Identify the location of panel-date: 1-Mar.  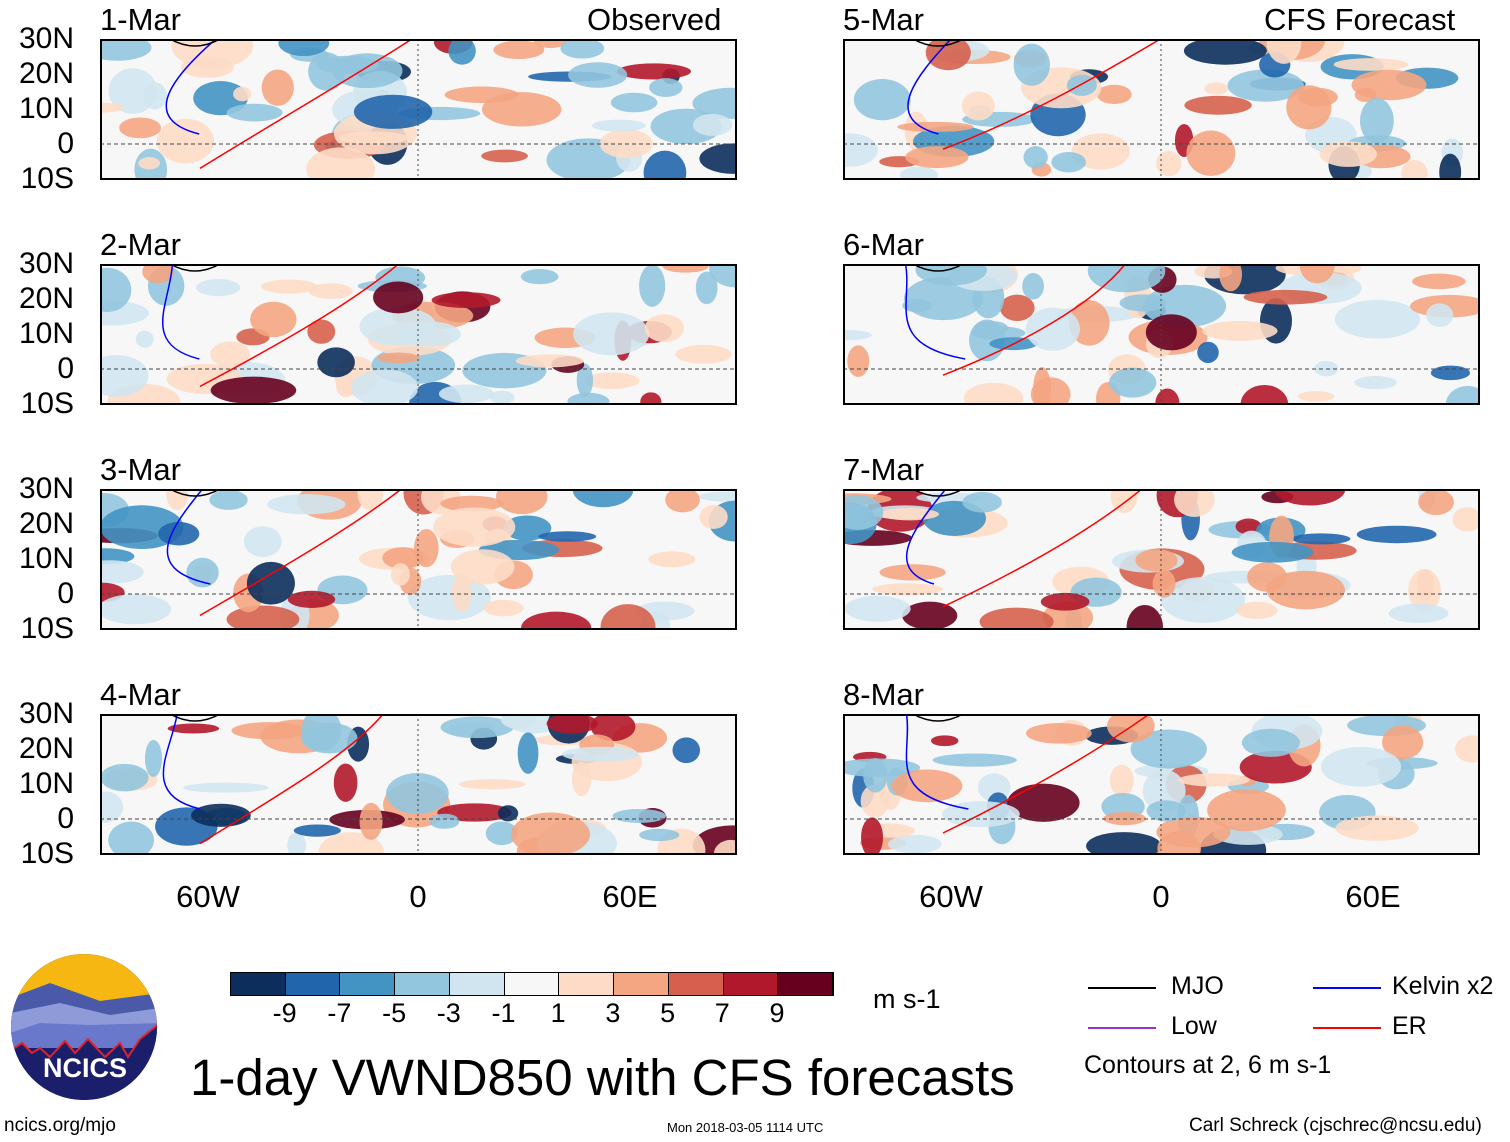
(140, 19).